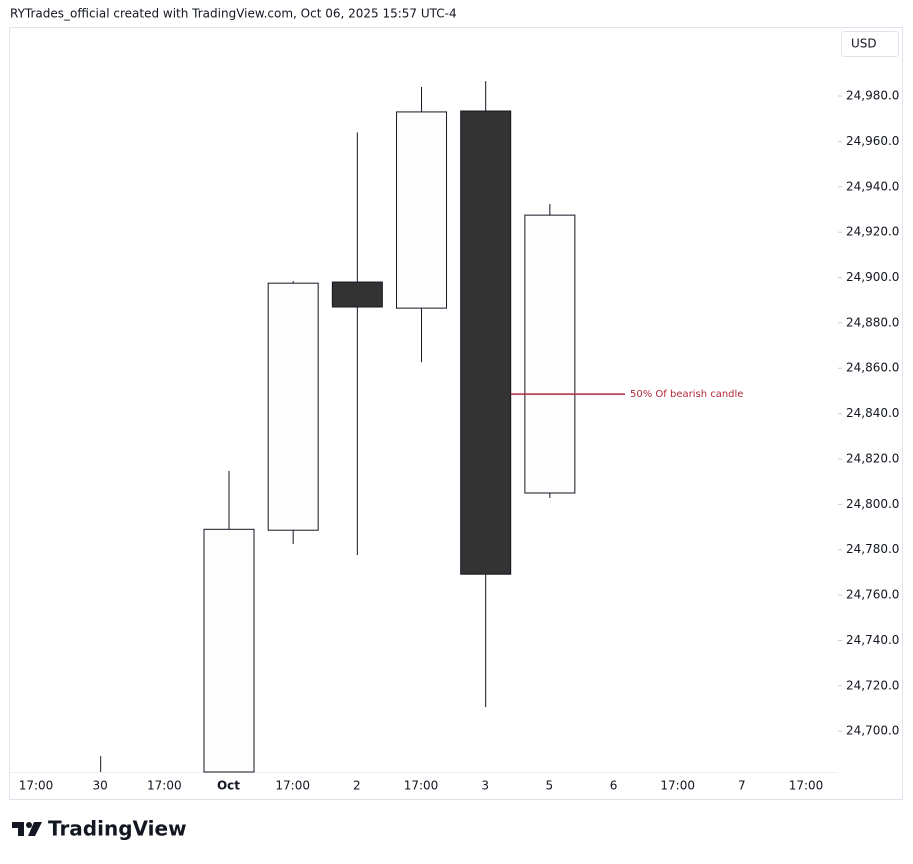 The image size is (913, 864). Describe the element at coordinates (872, 141) in the screenshot. I see `y-tick-label: 24,960.0` at that location.